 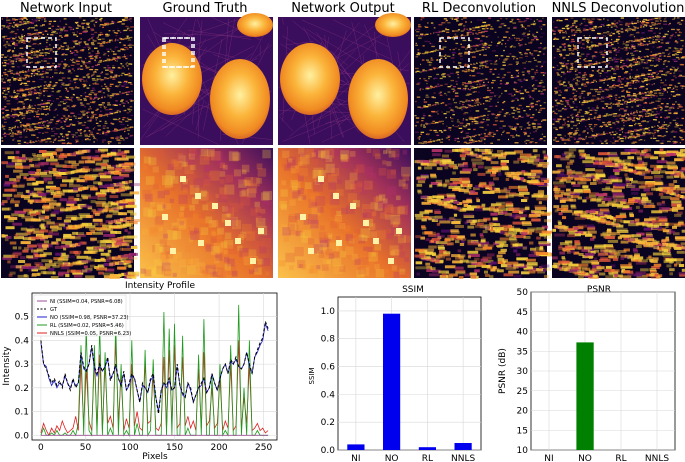 What do you see at coordinates (346, 39) in the screenshot?
I see `texture-line` at bounding box center [346, 39].